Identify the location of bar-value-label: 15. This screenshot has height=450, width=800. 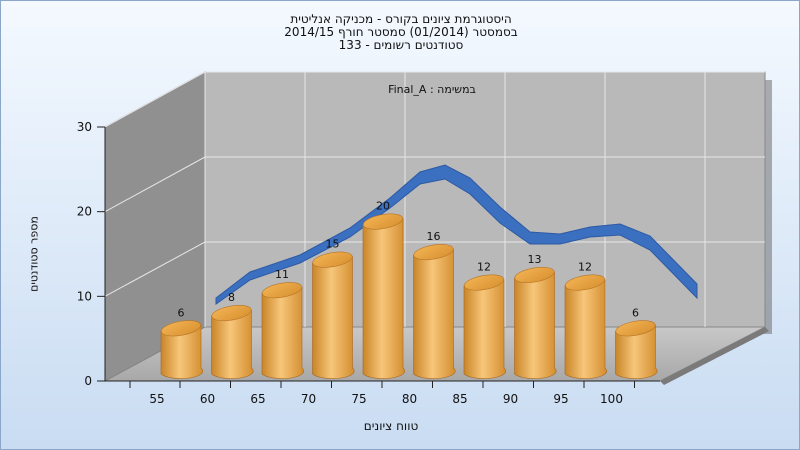
(333, 244).